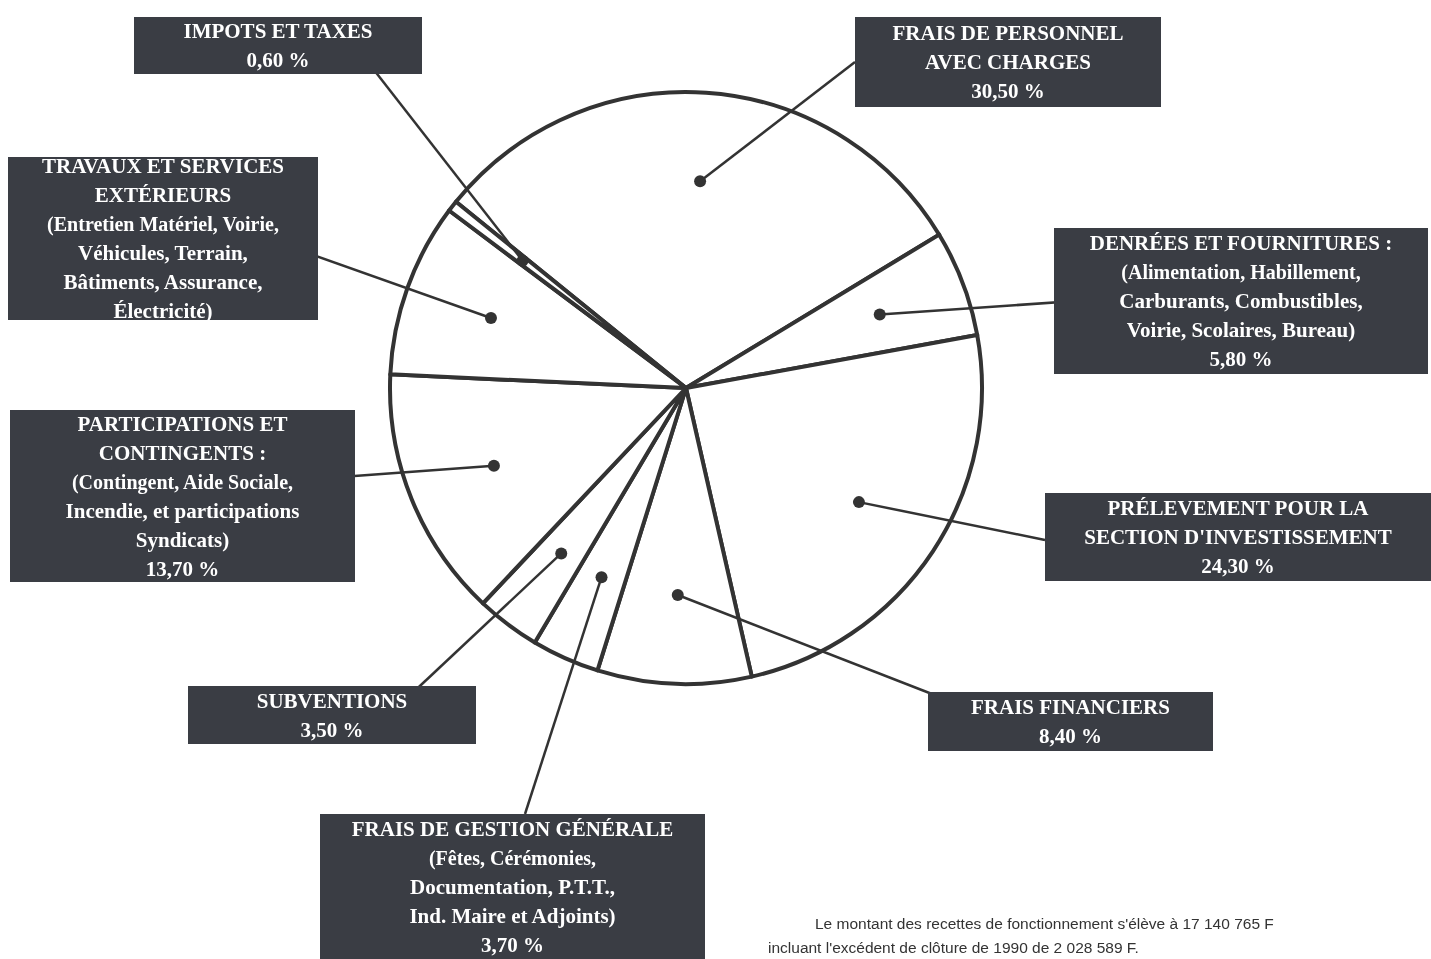  Describe the element at coordinates (332, 700) in the screenshot. I see `slice-label: SUBVENTIONS` at that location.